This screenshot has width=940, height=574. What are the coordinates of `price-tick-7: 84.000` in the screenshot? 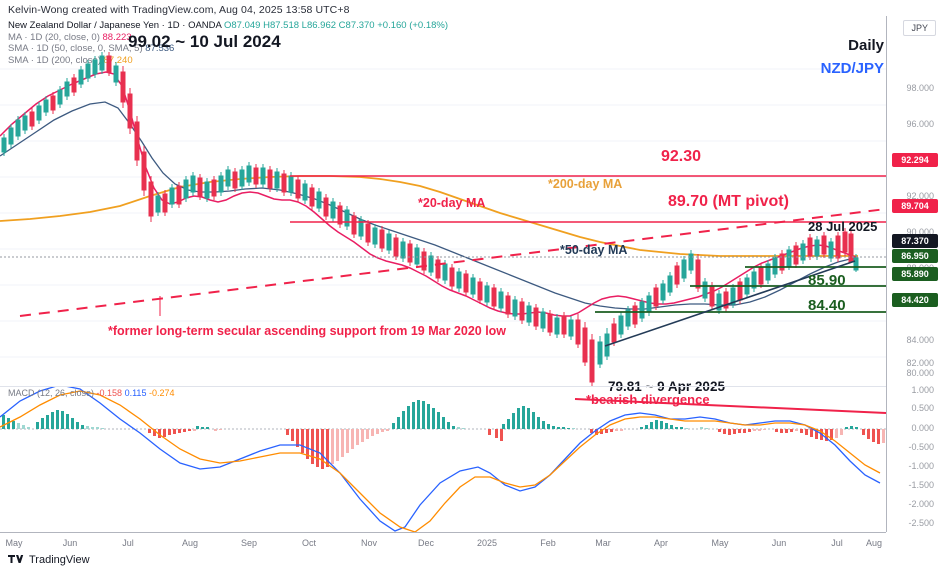 It's located at (920, 340).